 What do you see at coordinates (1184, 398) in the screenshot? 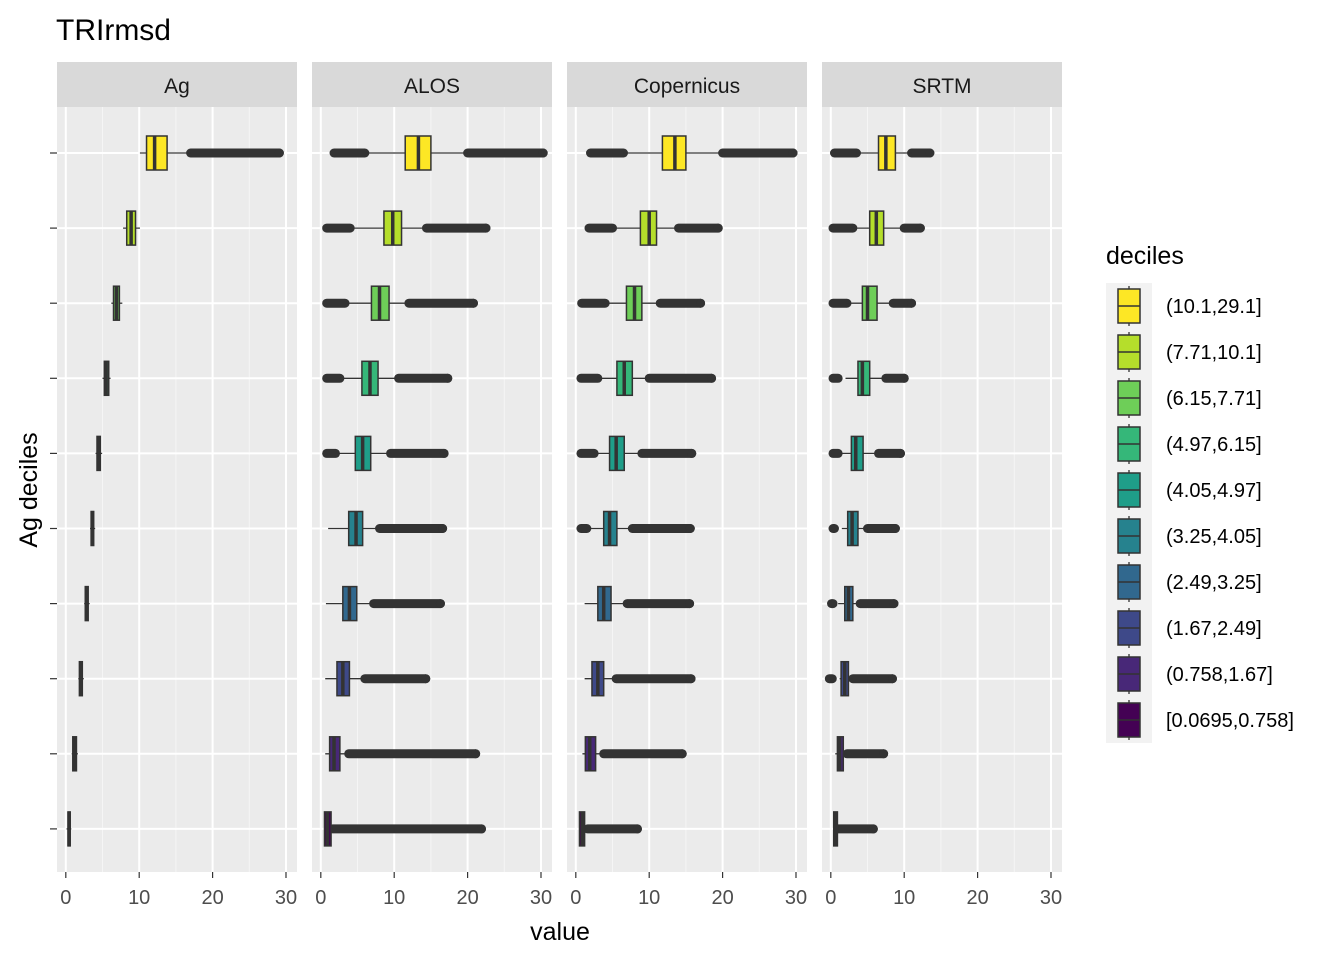
I see `legend-item: (6.15,7.71]` at bounding box center [1184, 398].